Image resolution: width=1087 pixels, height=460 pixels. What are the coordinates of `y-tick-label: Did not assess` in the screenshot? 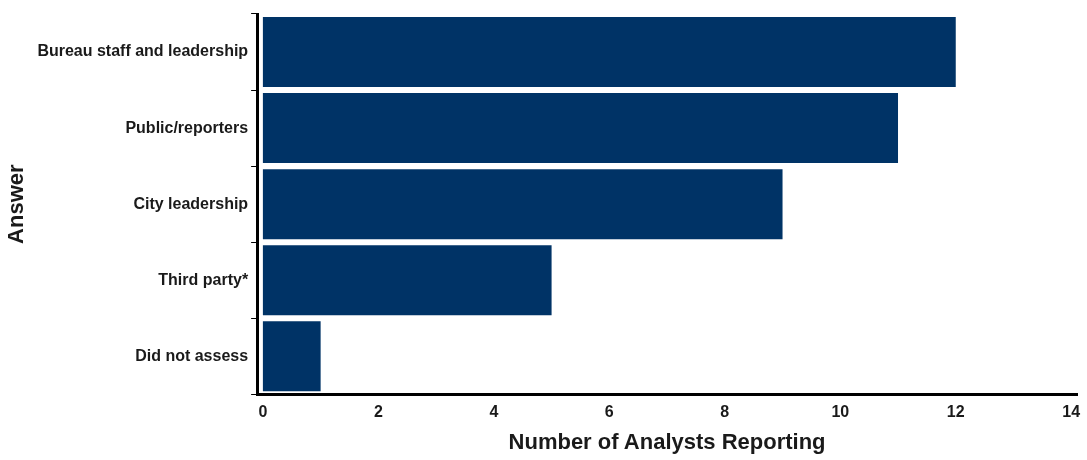 It's located at (192, 355).